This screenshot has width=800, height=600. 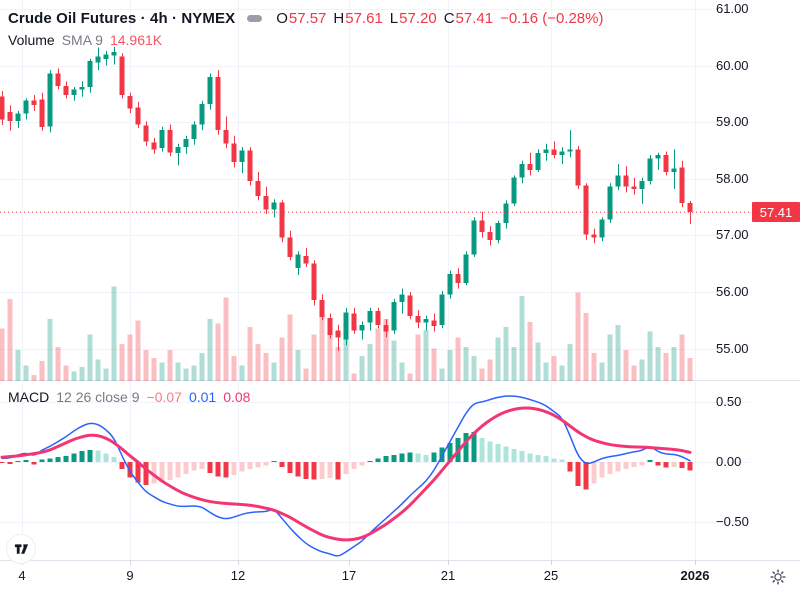 I want to click on macd-label: MACD, so click(x=29, y=397).